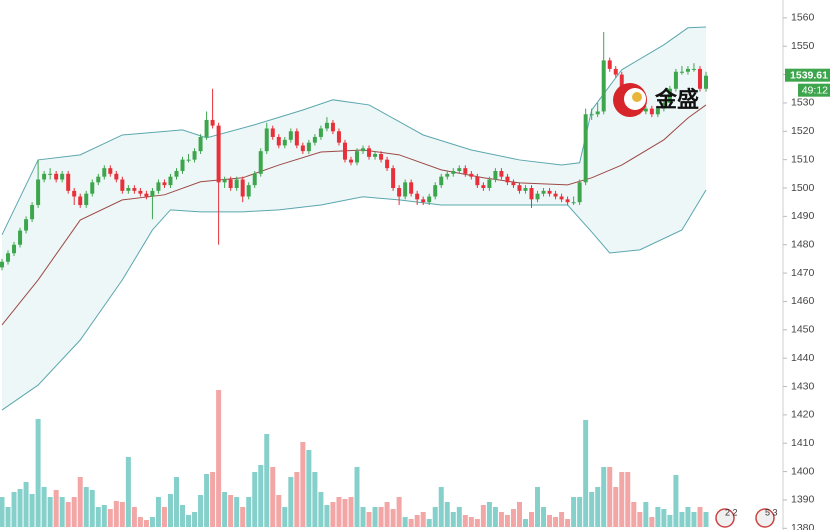 The image size is (834, 530). I want to click on last-price-label: 1539.61, so click(809, 75).